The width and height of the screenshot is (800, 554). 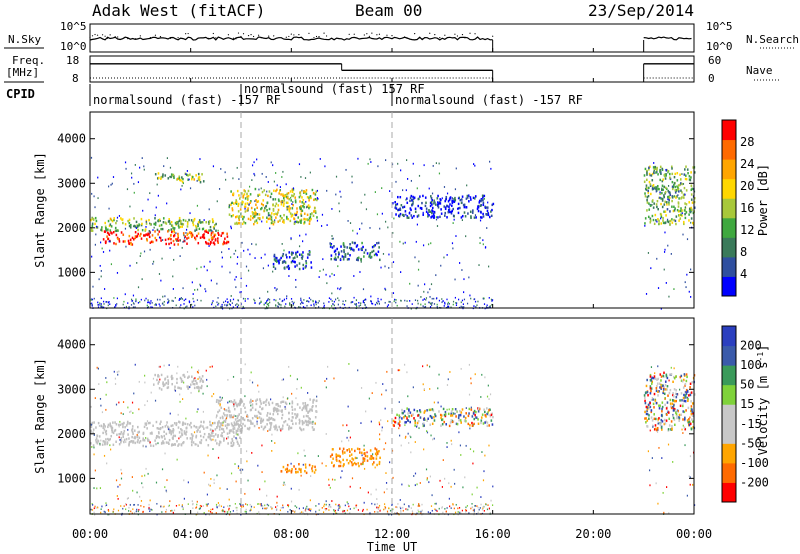 I want to click on title-beam: Beam 00, so click(x=388, y=10).